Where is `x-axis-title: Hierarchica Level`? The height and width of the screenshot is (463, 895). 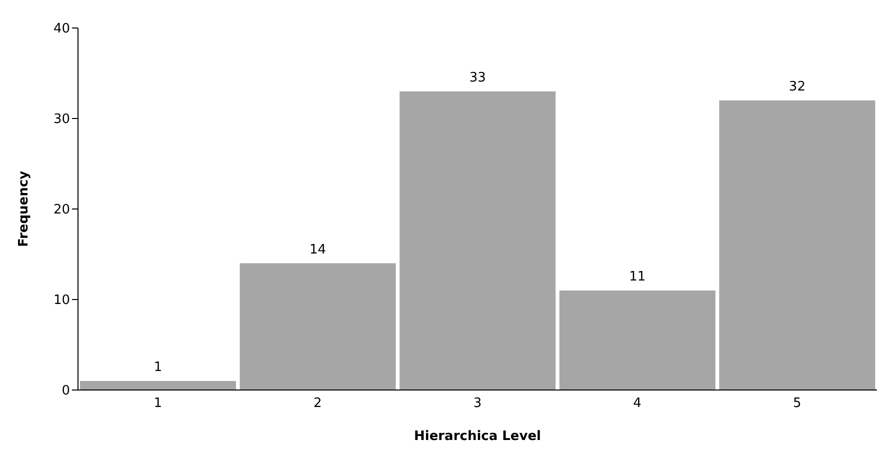 x-axis-title: Hierarchica Level is located at coordinates (478, 436).